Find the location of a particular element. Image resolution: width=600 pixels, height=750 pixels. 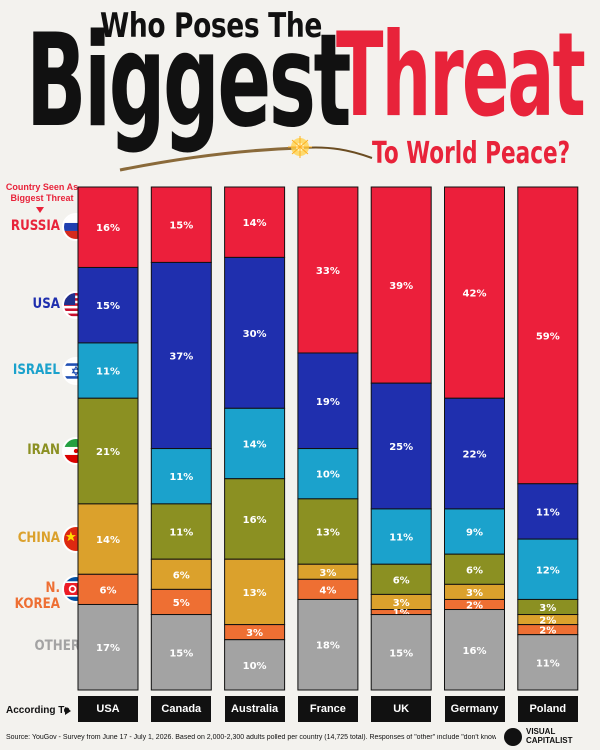

bar-segment-iran-germany is located at coordinates (474, 569).